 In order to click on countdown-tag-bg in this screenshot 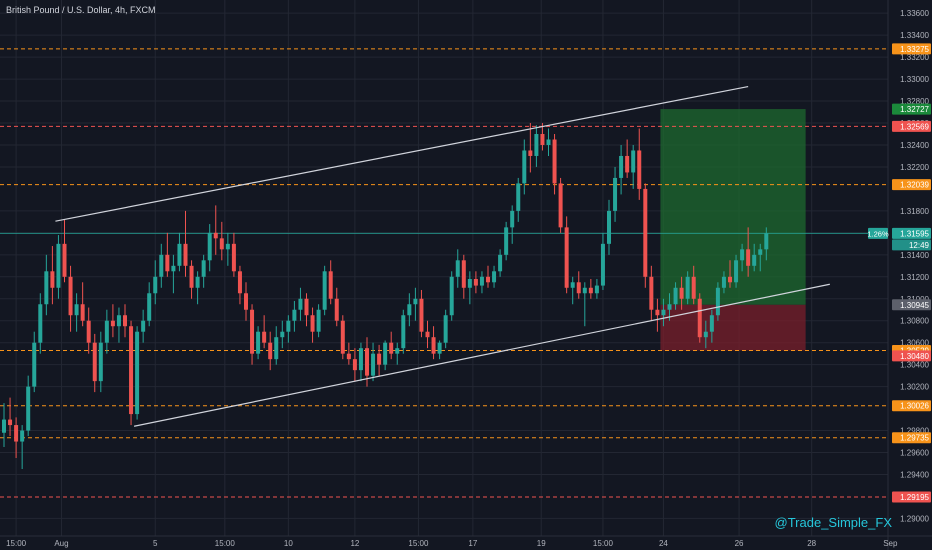, I will do `click(911, 245)`.